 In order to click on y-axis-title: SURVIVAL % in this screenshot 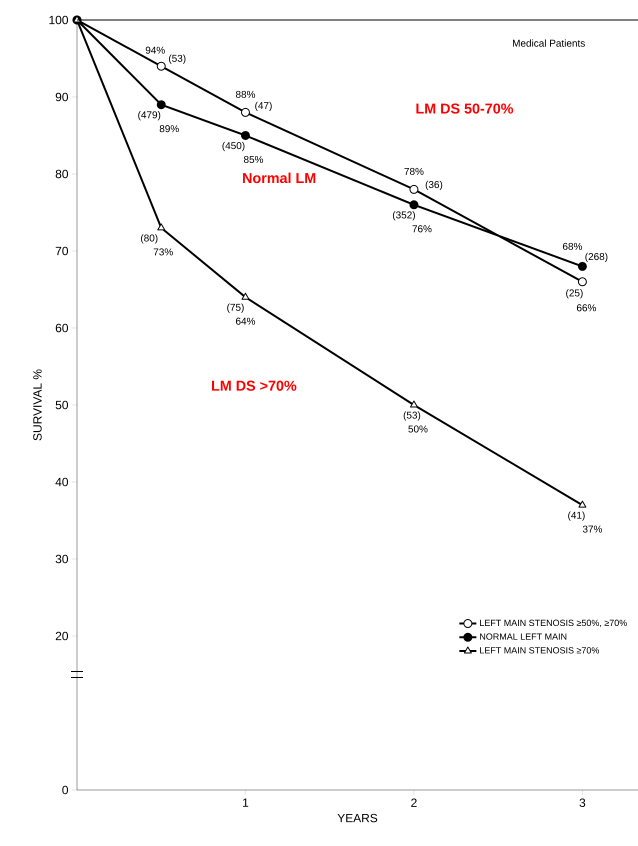, I will do `click(37, 404)`.